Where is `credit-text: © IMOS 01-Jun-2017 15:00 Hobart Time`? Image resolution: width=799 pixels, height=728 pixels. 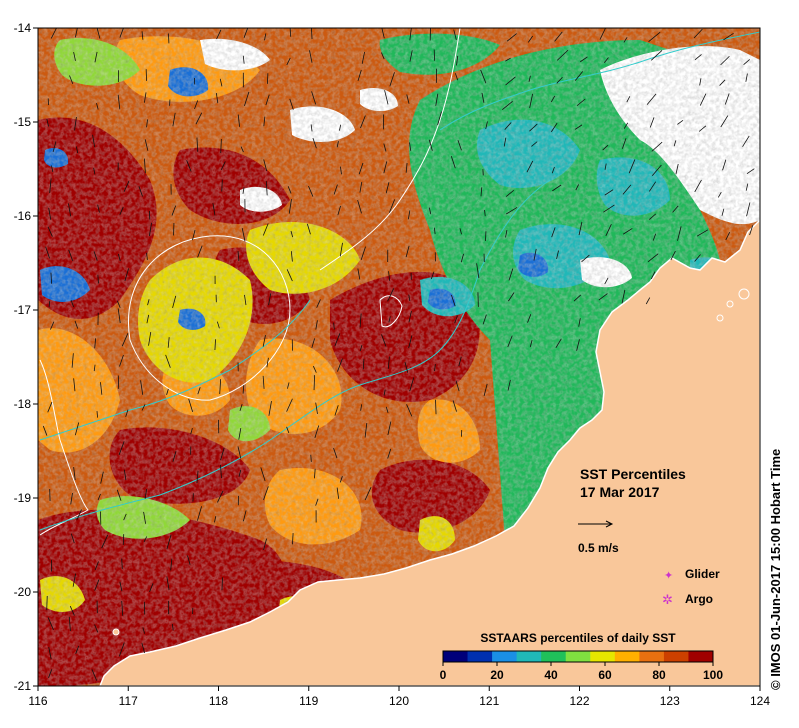 credit-text: © IMOS 01-Jun-2017 15:00 Hobart Time is located at coordinates (775, 569).